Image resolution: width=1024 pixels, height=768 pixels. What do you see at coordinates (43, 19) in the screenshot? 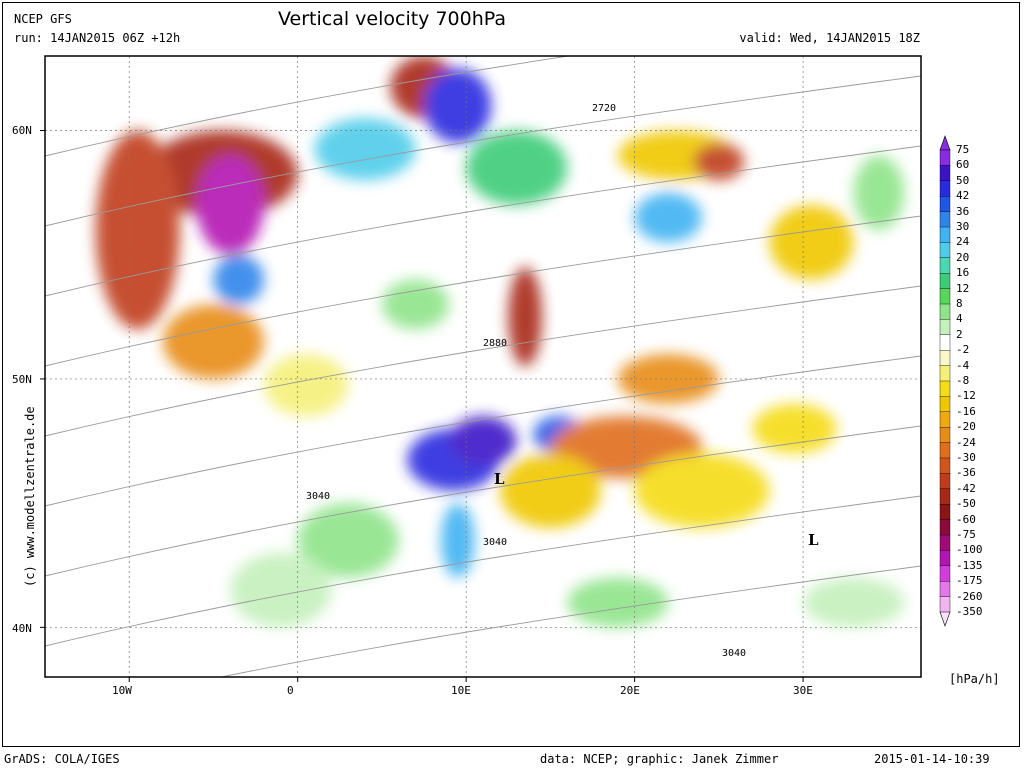
I see `model-label: NCEP GFS` at bounding box center [43, 19].